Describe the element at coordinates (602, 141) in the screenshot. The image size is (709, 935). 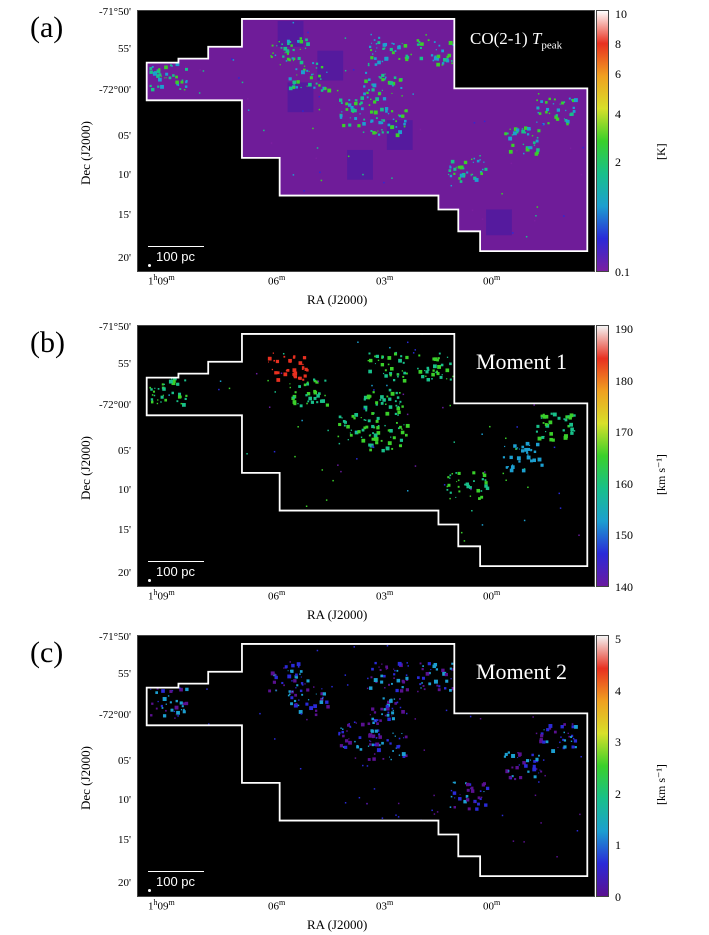
I see `colorbar` at that location.